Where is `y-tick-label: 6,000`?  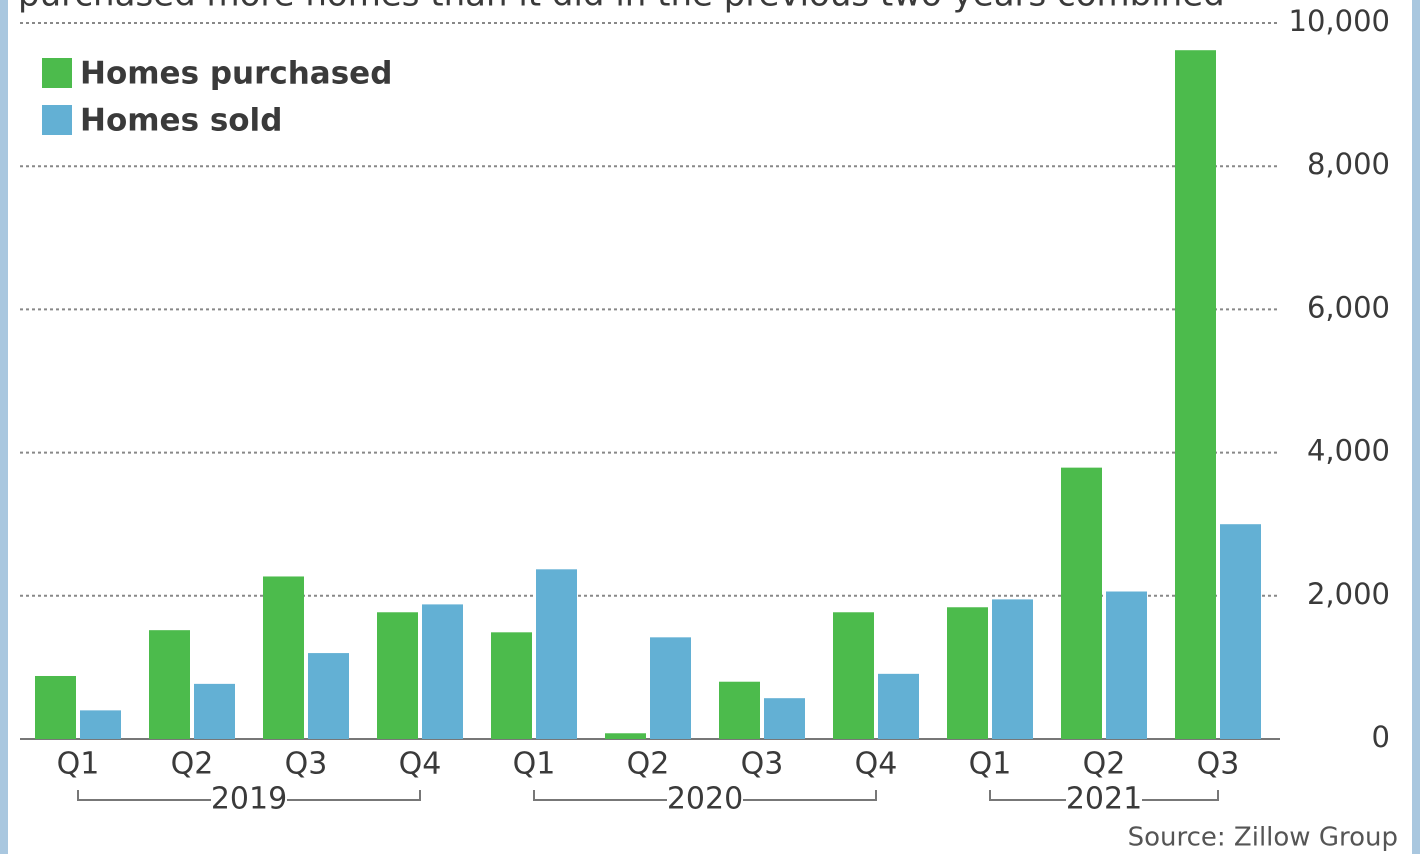 y-tick-label: 6,000 is located at coordinates (1348, 307).